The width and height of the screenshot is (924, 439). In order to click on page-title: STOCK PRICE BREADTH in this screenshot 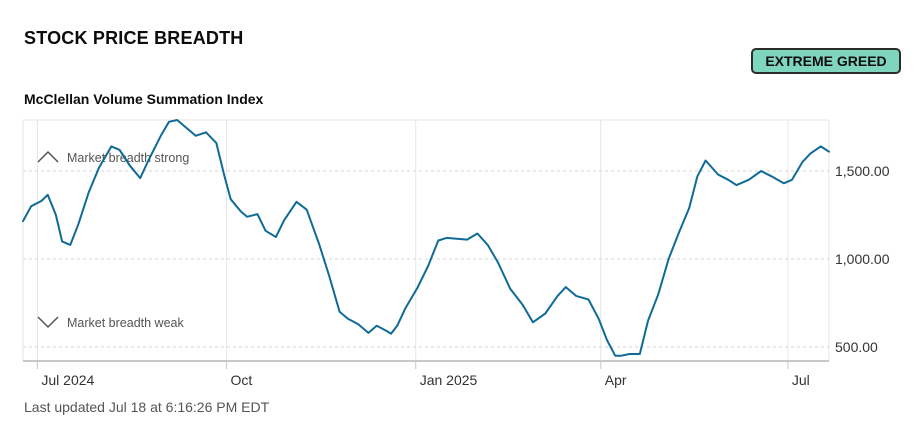, I will do `click(134, 38)`.